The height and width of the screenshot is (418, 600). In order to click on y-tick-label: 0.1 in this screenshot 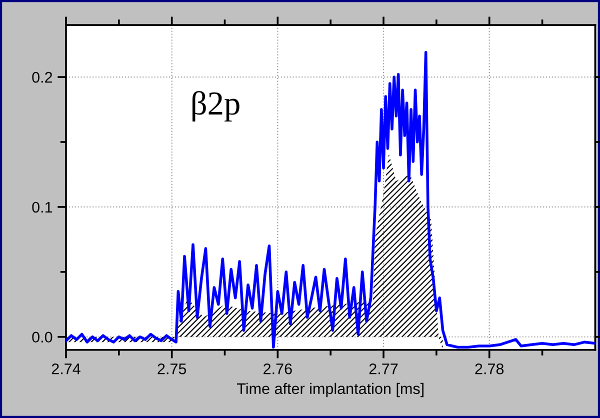, I will do `click(42, 207)`.